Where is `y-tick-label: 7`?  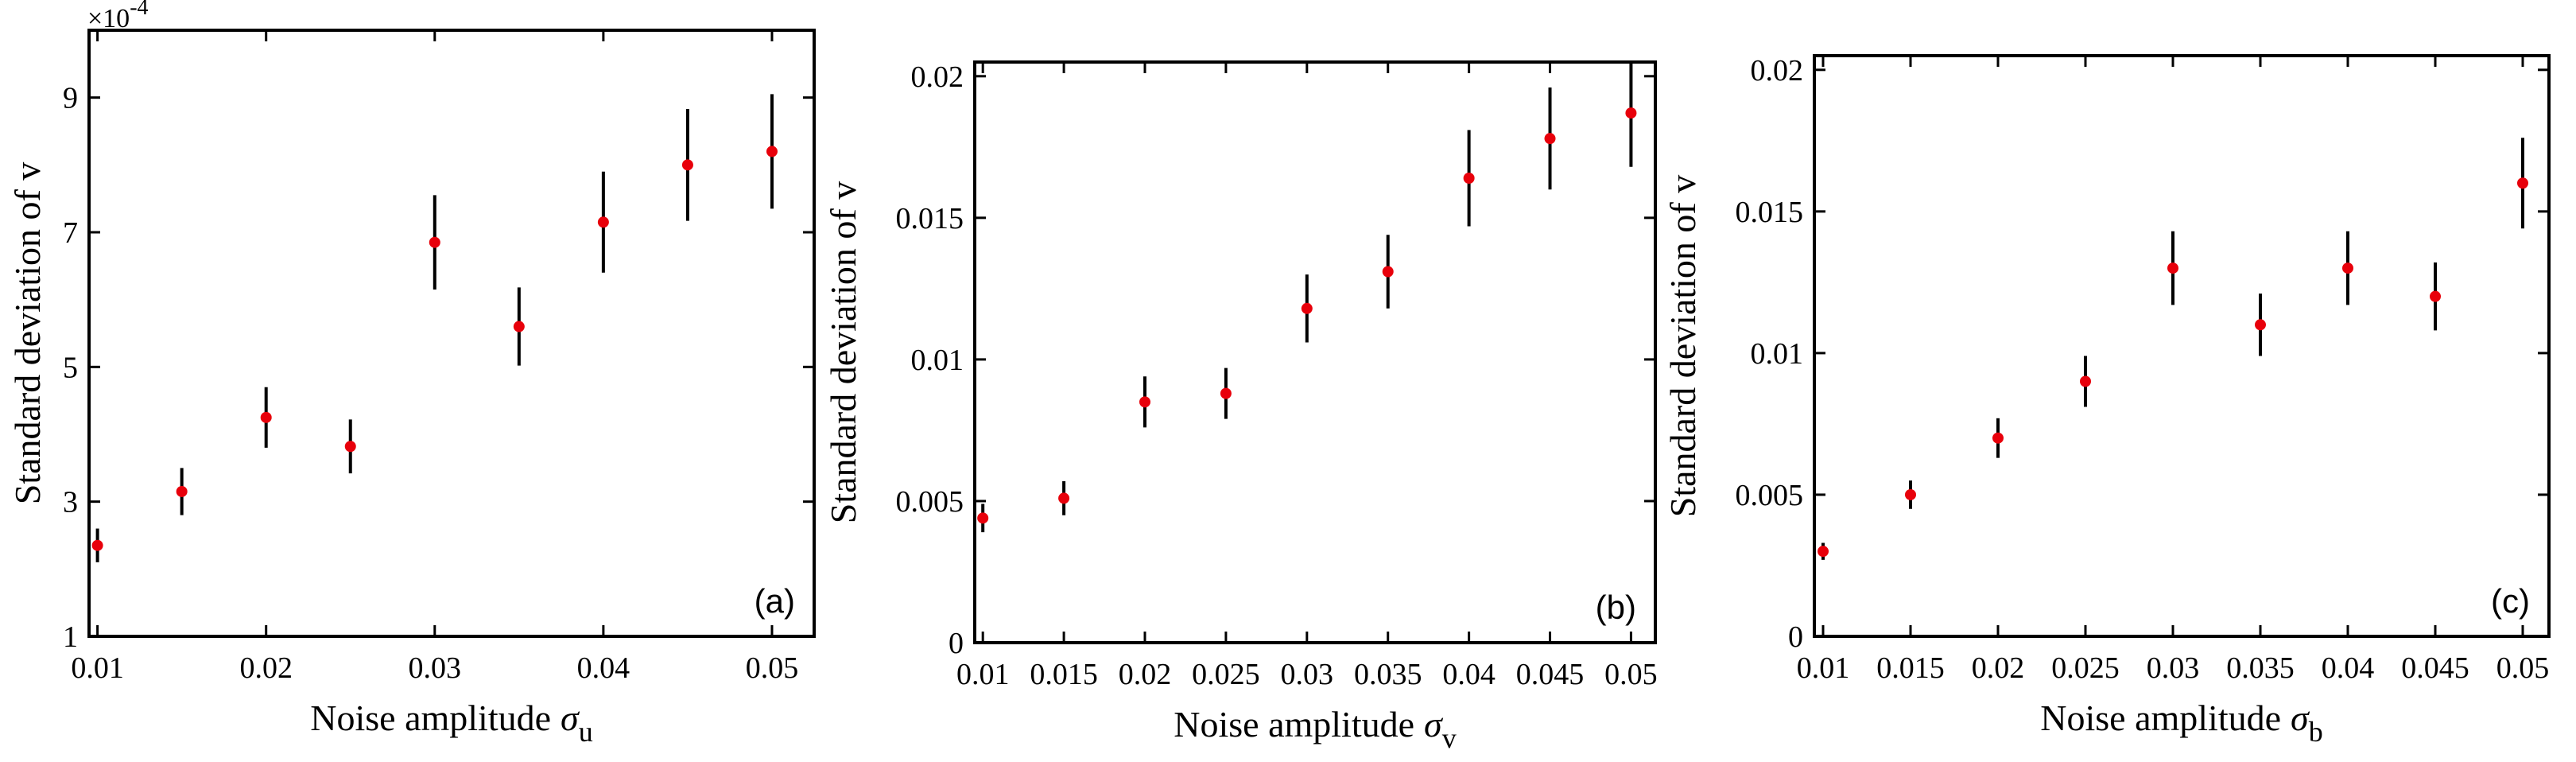 y-tick-label: 7 is located at coordinates (70, 233).